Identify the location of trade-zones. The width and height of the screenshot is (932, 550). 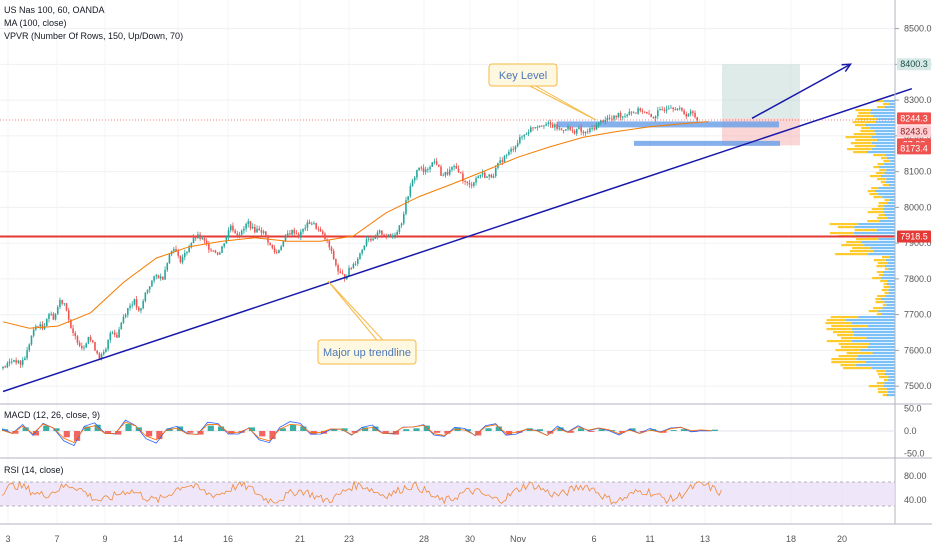
(761, 105).